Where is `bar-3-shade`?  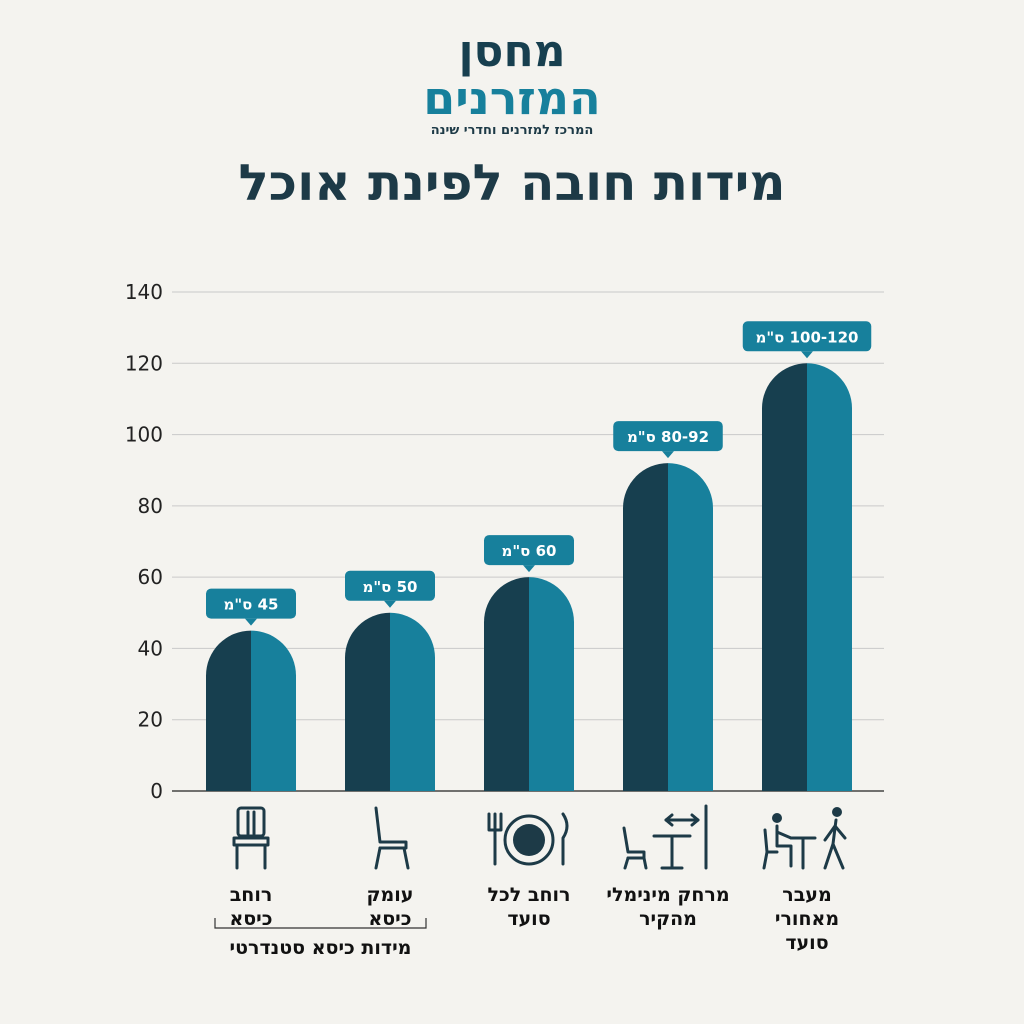
bar-3-shade is located at coordinates (645, 627).